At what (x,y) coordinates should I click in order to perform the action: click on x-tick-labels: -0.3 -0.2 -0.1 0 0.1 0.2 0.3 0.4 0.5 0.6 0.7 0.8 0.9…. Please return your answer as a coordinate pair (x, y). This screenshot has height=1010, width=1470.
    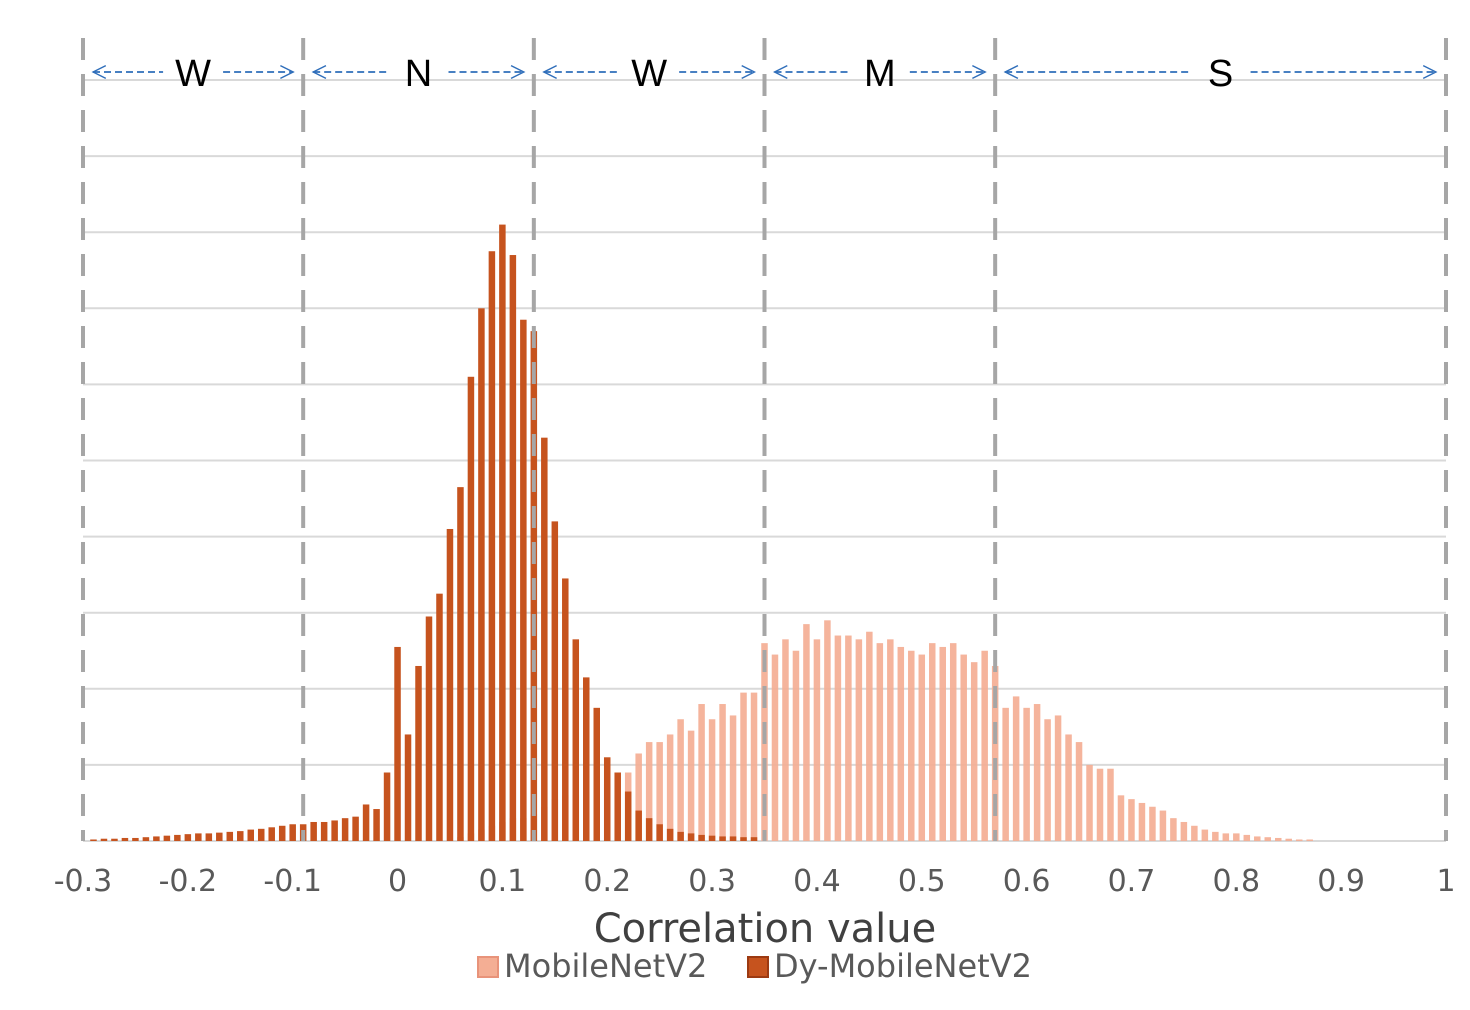
    Looking at the image, I should click on (755, 881).